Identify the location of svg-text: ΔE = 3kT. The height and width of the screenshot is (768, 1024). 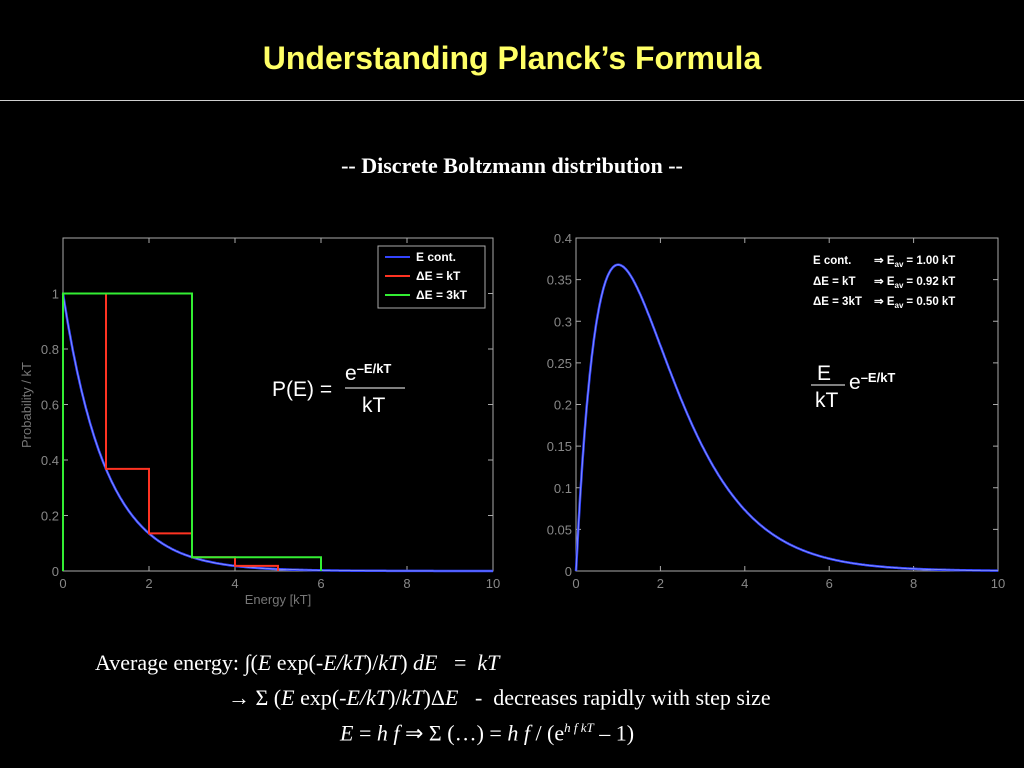
(837, 302).